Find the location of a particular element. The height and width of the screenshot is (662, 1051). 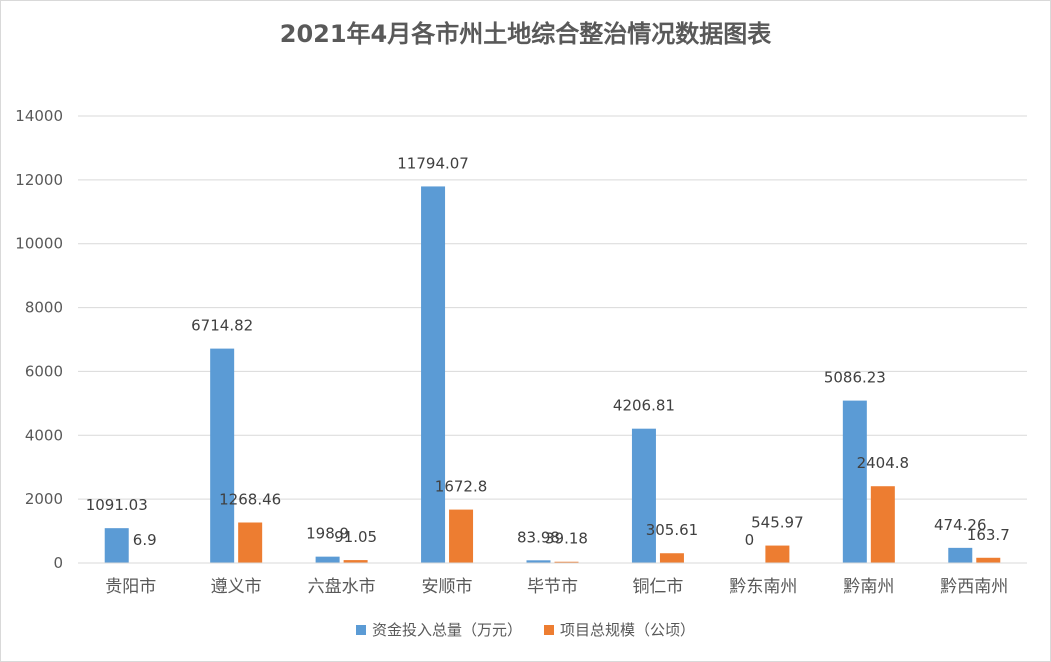

x-tick-label: 贵阳市 is located at coordinates (130, 587).